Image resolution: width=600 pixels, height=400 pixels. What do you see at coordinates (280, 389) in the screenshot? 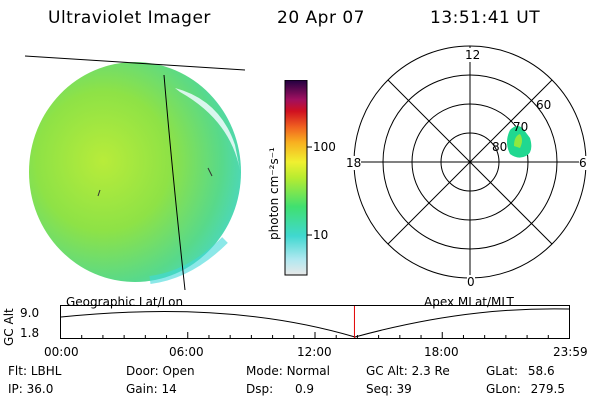
I see `dsp-info: Dsp: 0.9` at bounding box center [280, 389].